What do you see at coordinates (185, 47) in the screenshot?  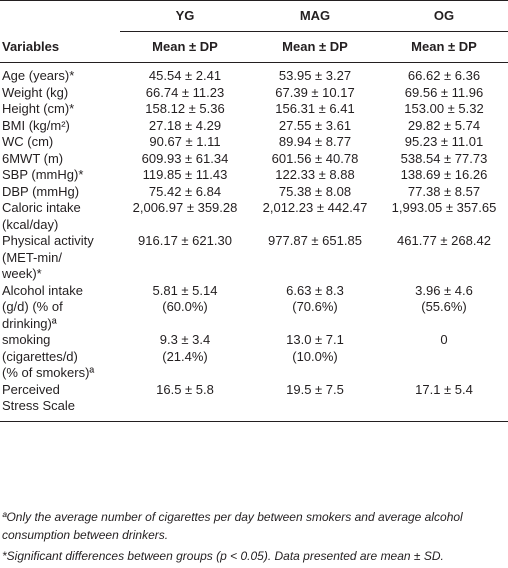 I see `header-stat-yg: Mean ± DP` at bounding box center [185, 47].